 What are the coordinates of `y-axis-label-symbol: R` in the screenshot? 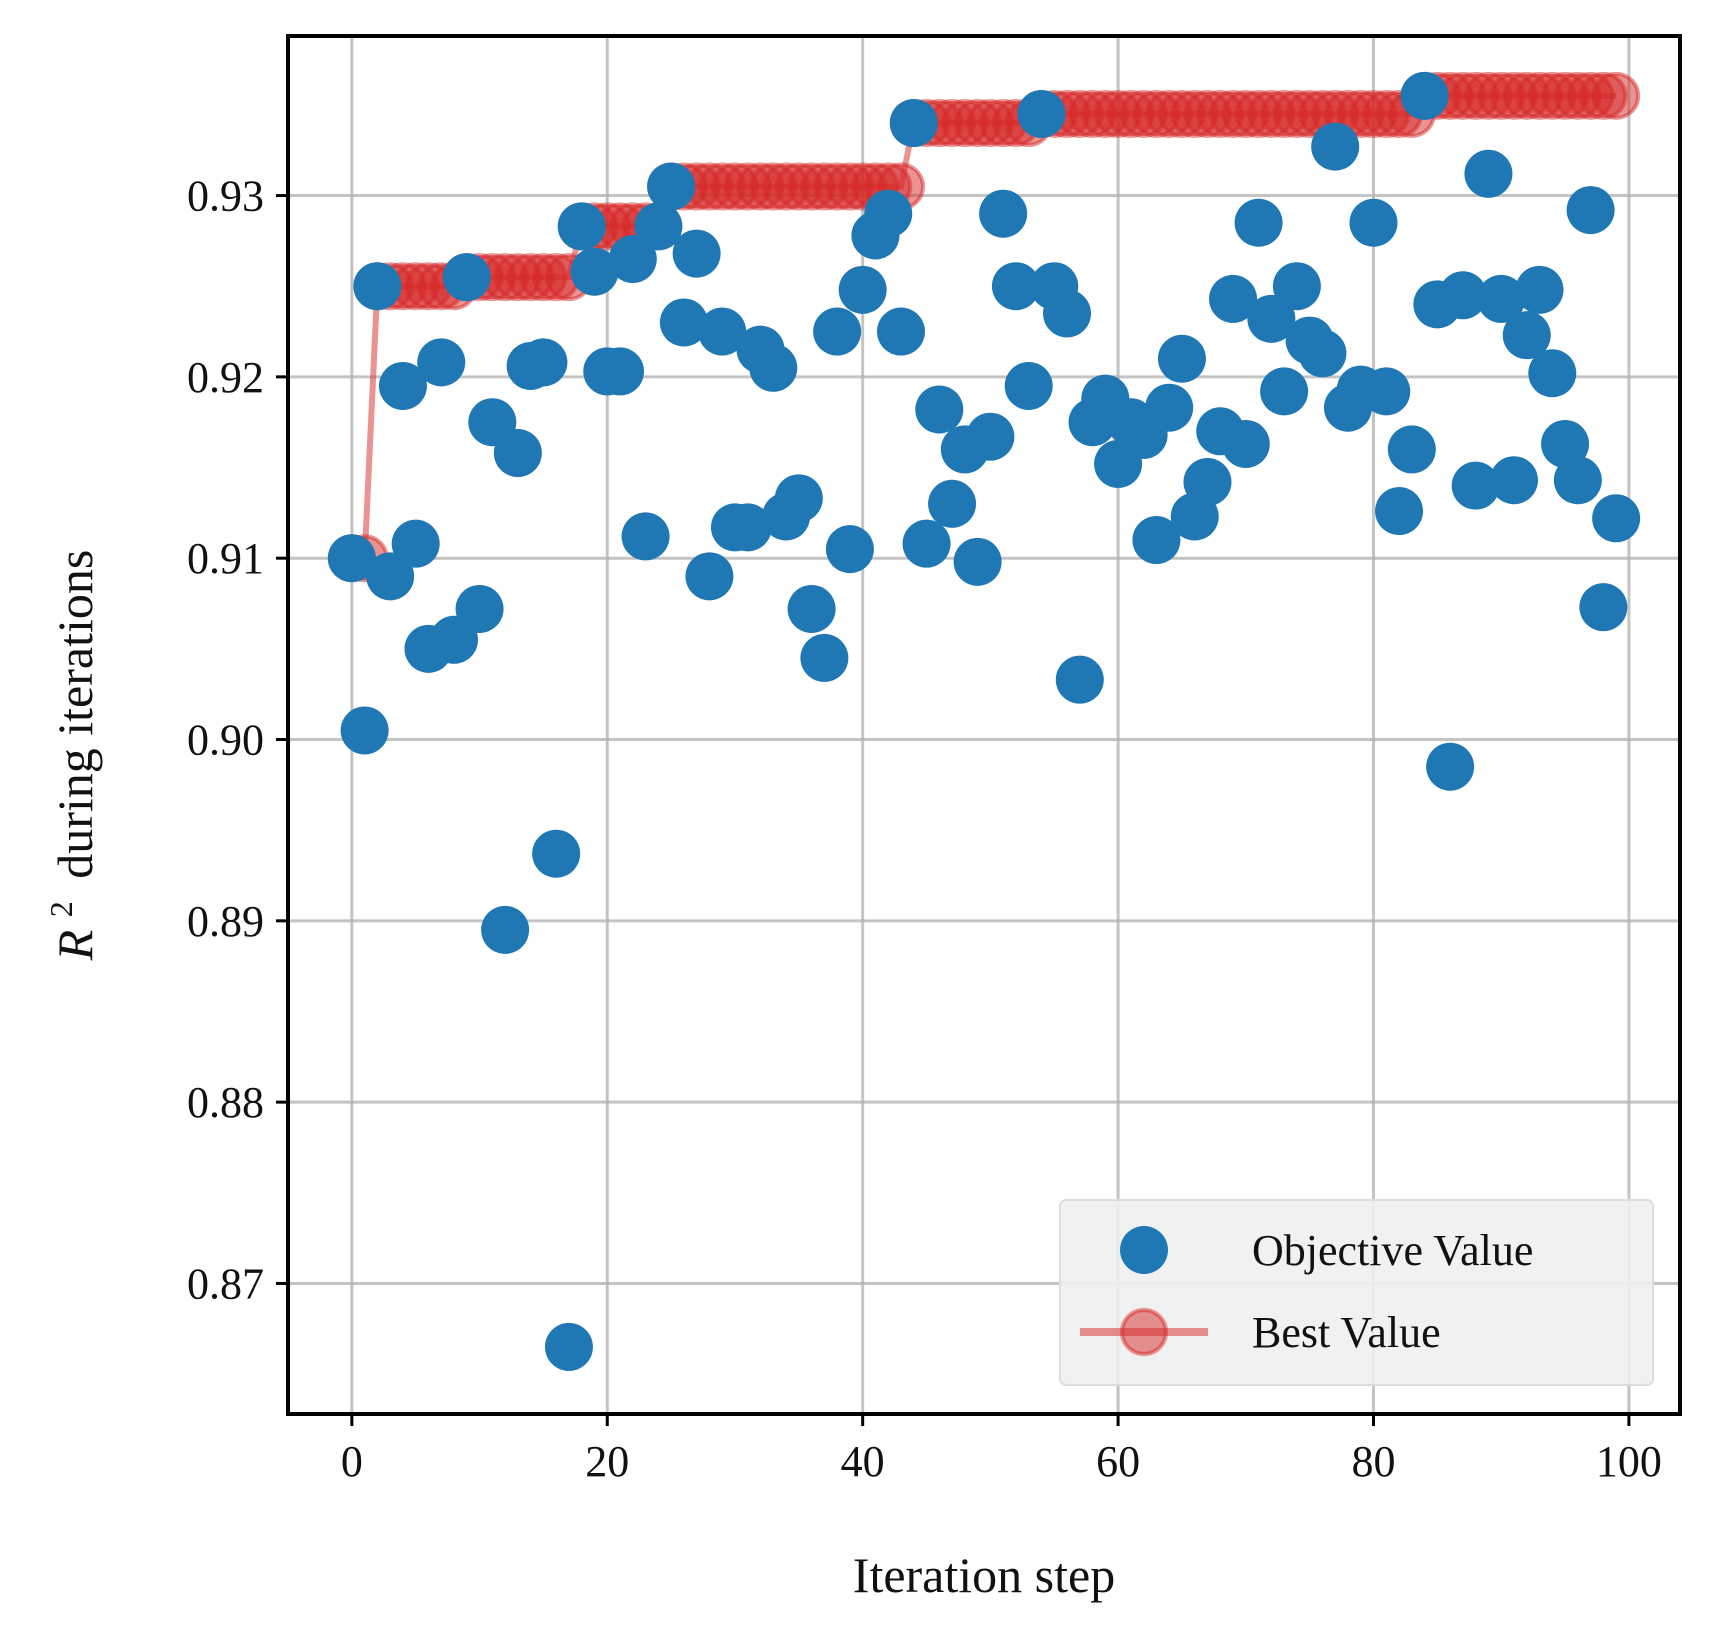 It's located at (75, 946).